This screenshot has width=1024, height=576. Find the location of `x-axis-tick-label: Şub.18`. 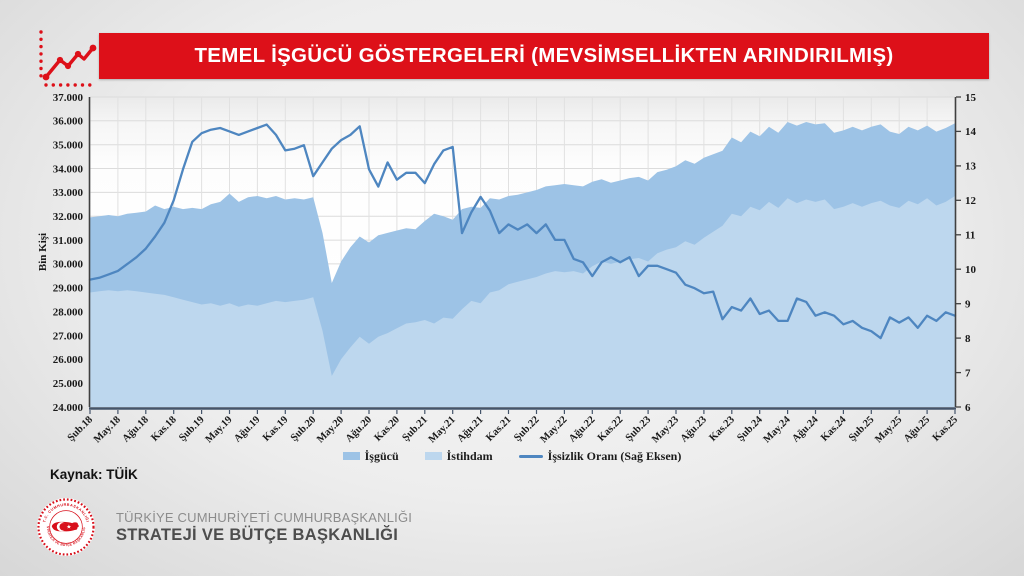

x-axis-tick-label: Şub.18 is located at coordinates (80, 428).